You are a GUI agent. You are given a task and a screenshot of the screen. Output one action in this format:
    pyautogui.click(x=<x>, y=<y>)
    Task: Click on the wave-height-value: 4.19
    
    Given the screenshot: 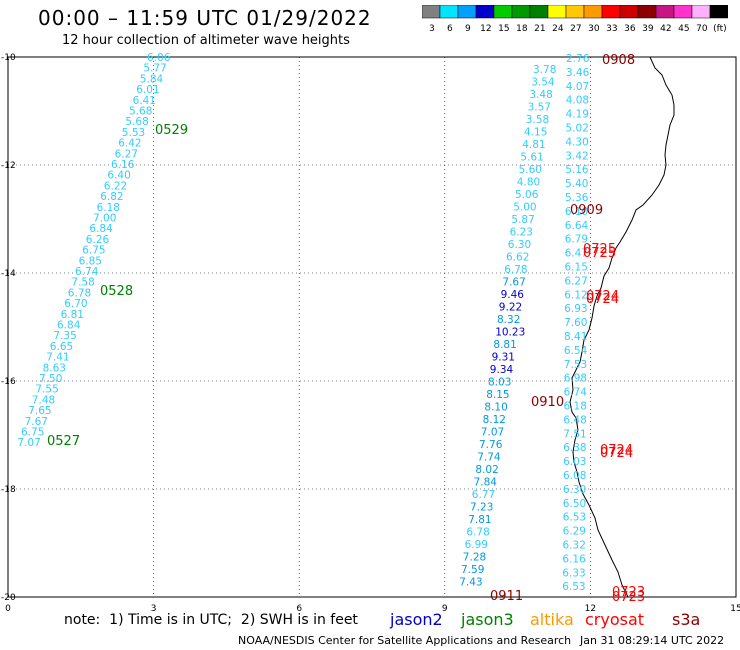 What is the action you would take?
    pyautogui.click(x=577, y=115)
    